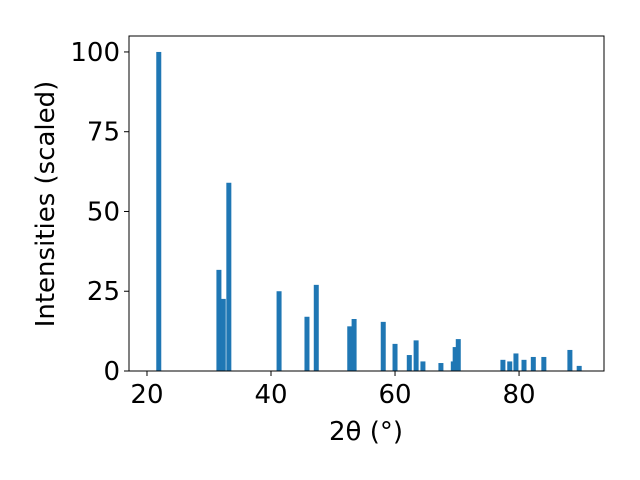 This screenshot has width=640, height=480. What do you see at coordinates (103, 133) in the screenshot?
I see `y-tick-label: 75` at bounding box center [103, 133].